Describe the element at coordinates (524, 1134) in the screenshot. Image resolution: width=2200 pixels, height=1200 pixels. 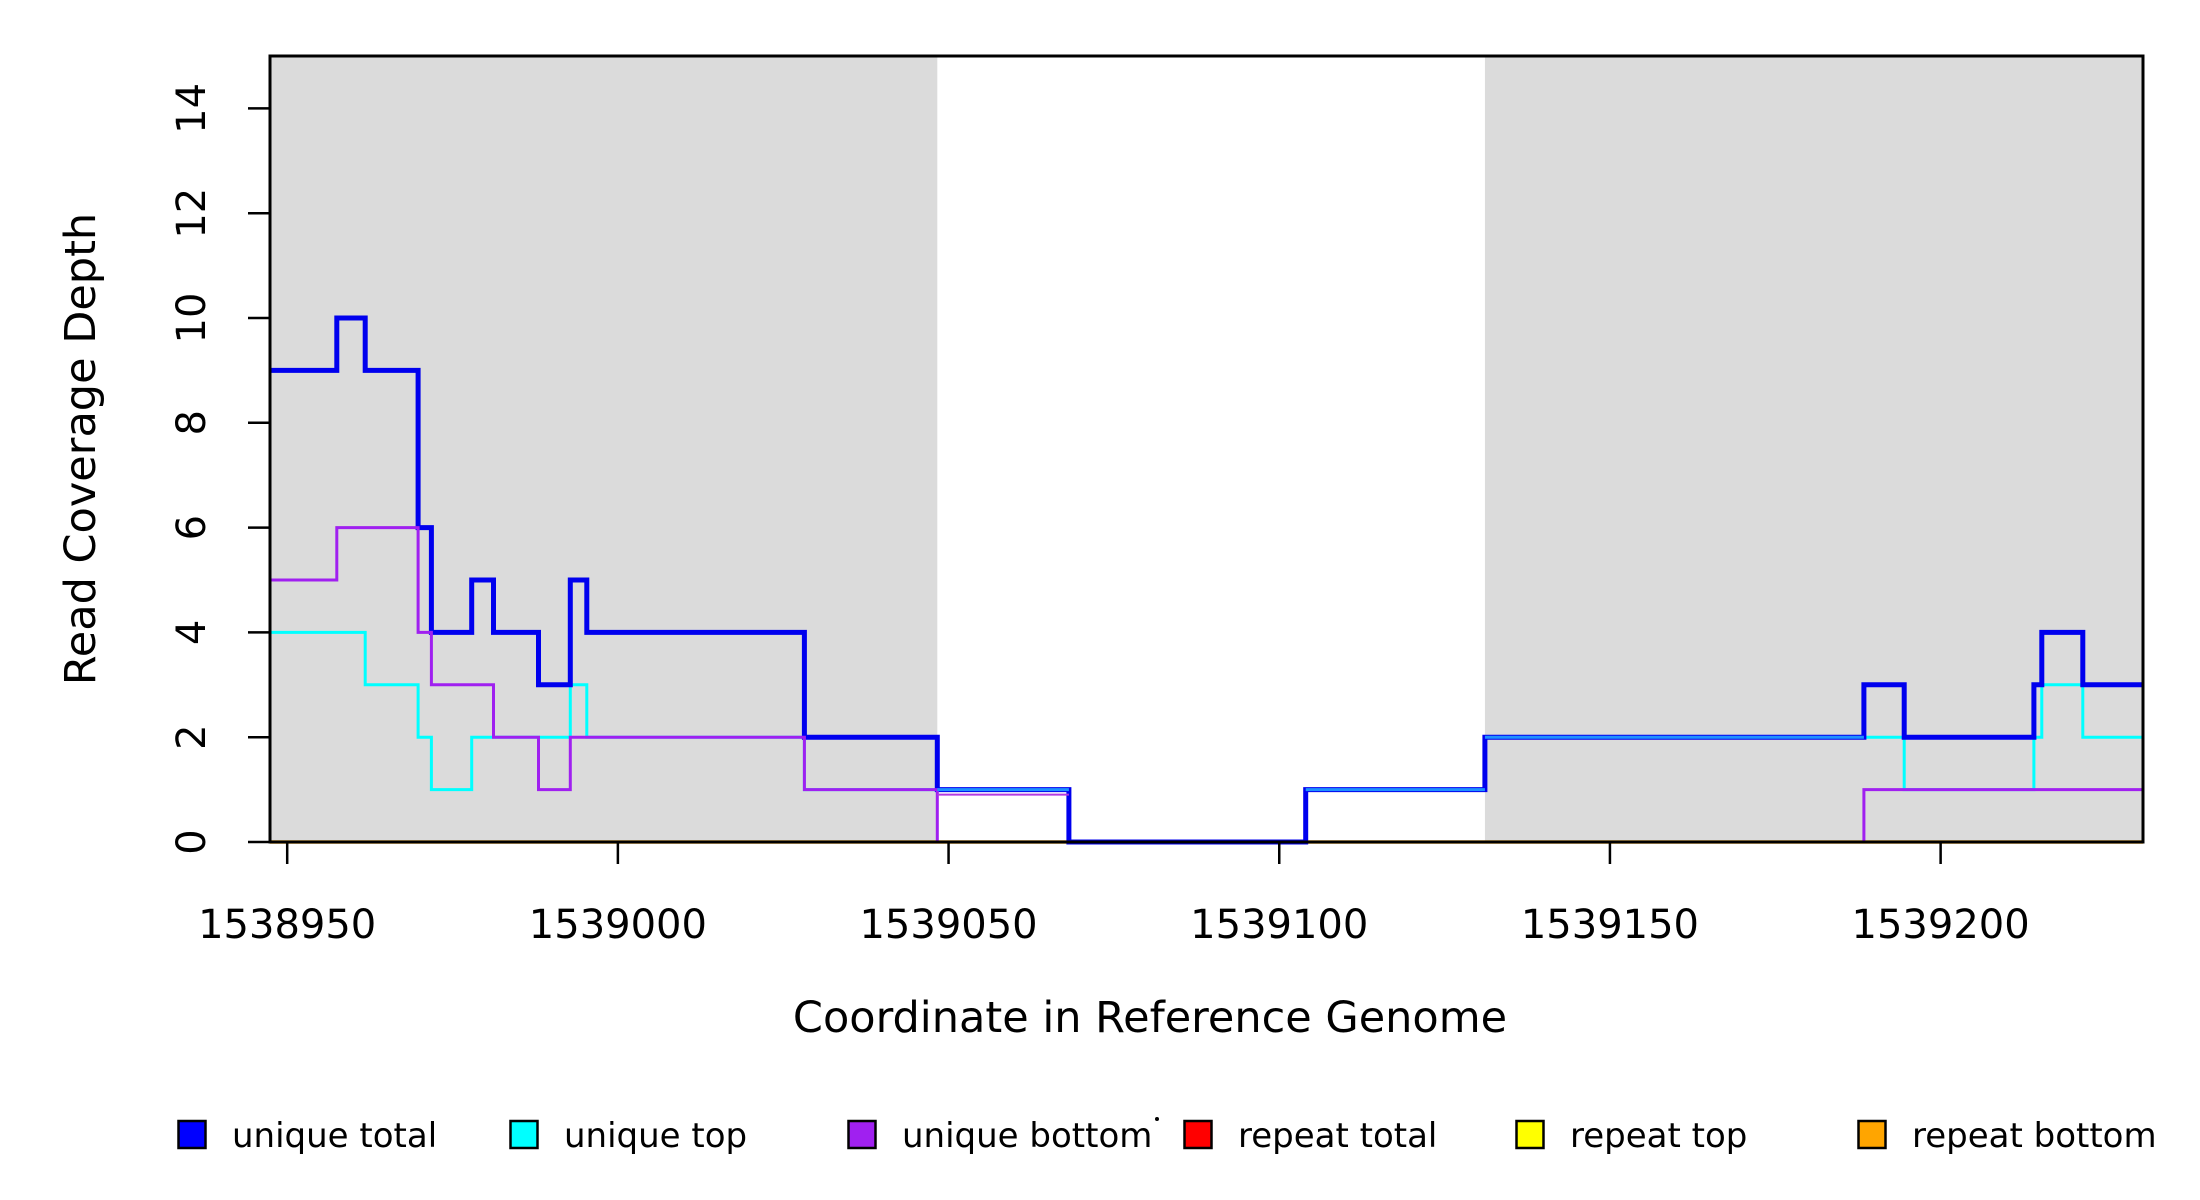
I see `legend-swatch-unique-top` at that location.